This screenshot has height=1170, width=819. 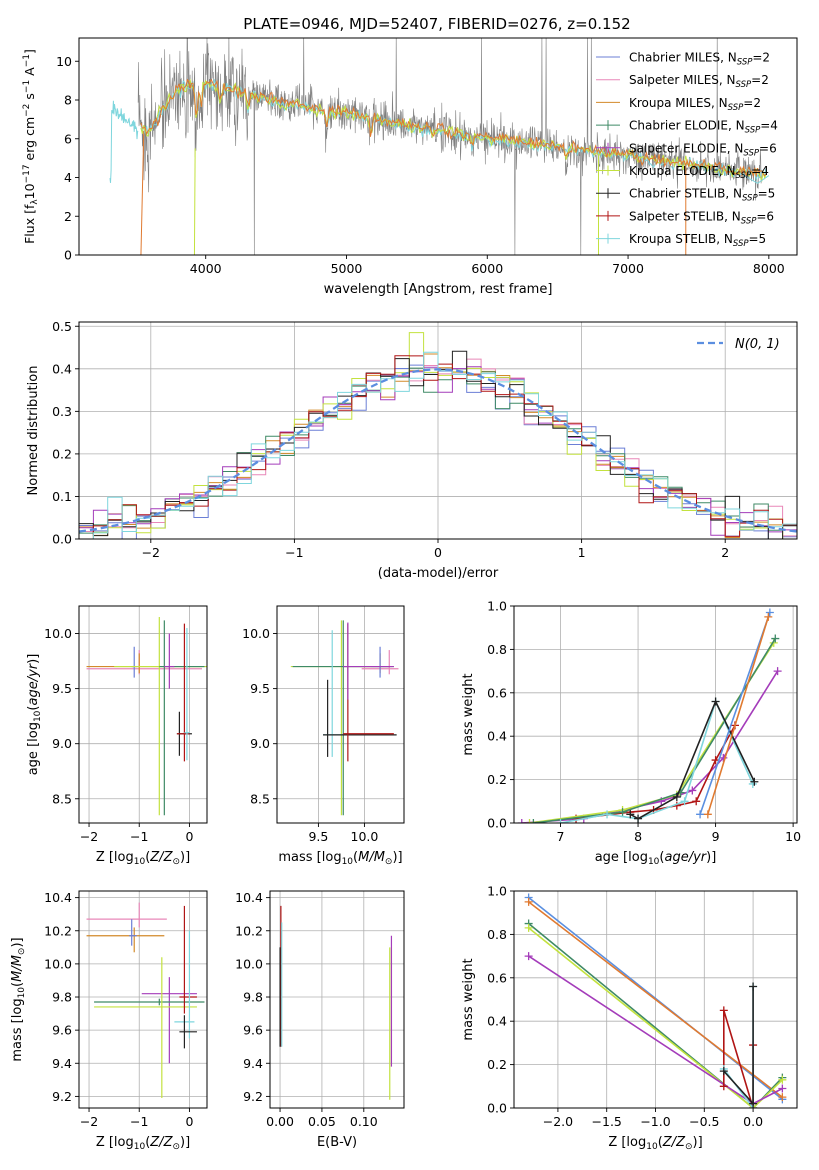 What do you see at coordinates (318, 836) in the screenshot?
I see `x-tick-label: 9.5` at bounding box center [318, 836].